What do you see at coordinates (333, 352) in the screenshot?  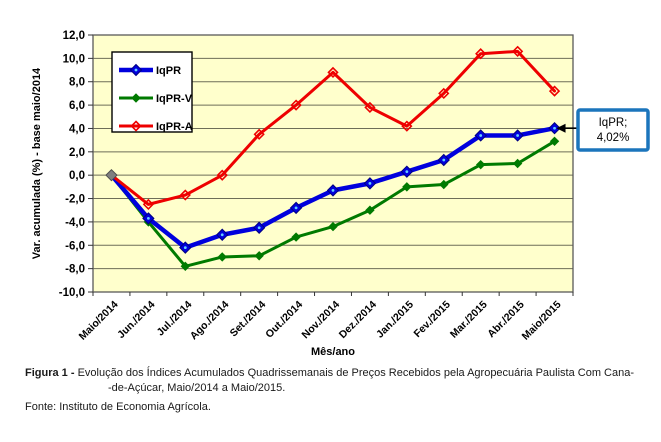 I see `x-axis-title: Mês/ano` at bounding box center [333, 352].